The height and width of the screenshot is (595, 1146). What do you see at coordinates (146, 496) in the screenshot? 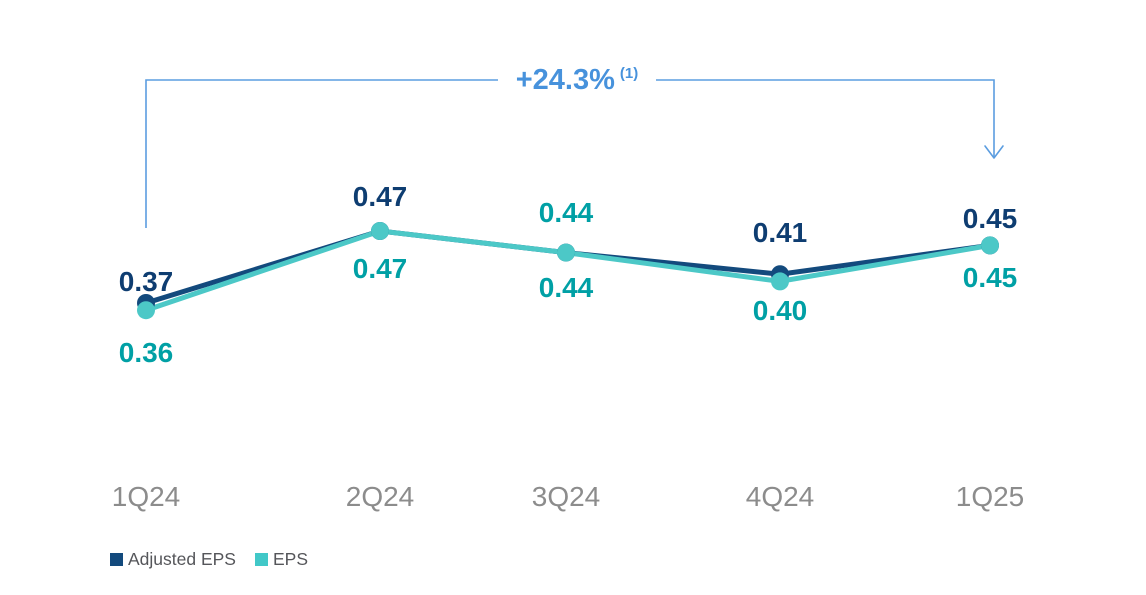
I see `x-axis-label: 1Q24` at bounding box center [146, 496].